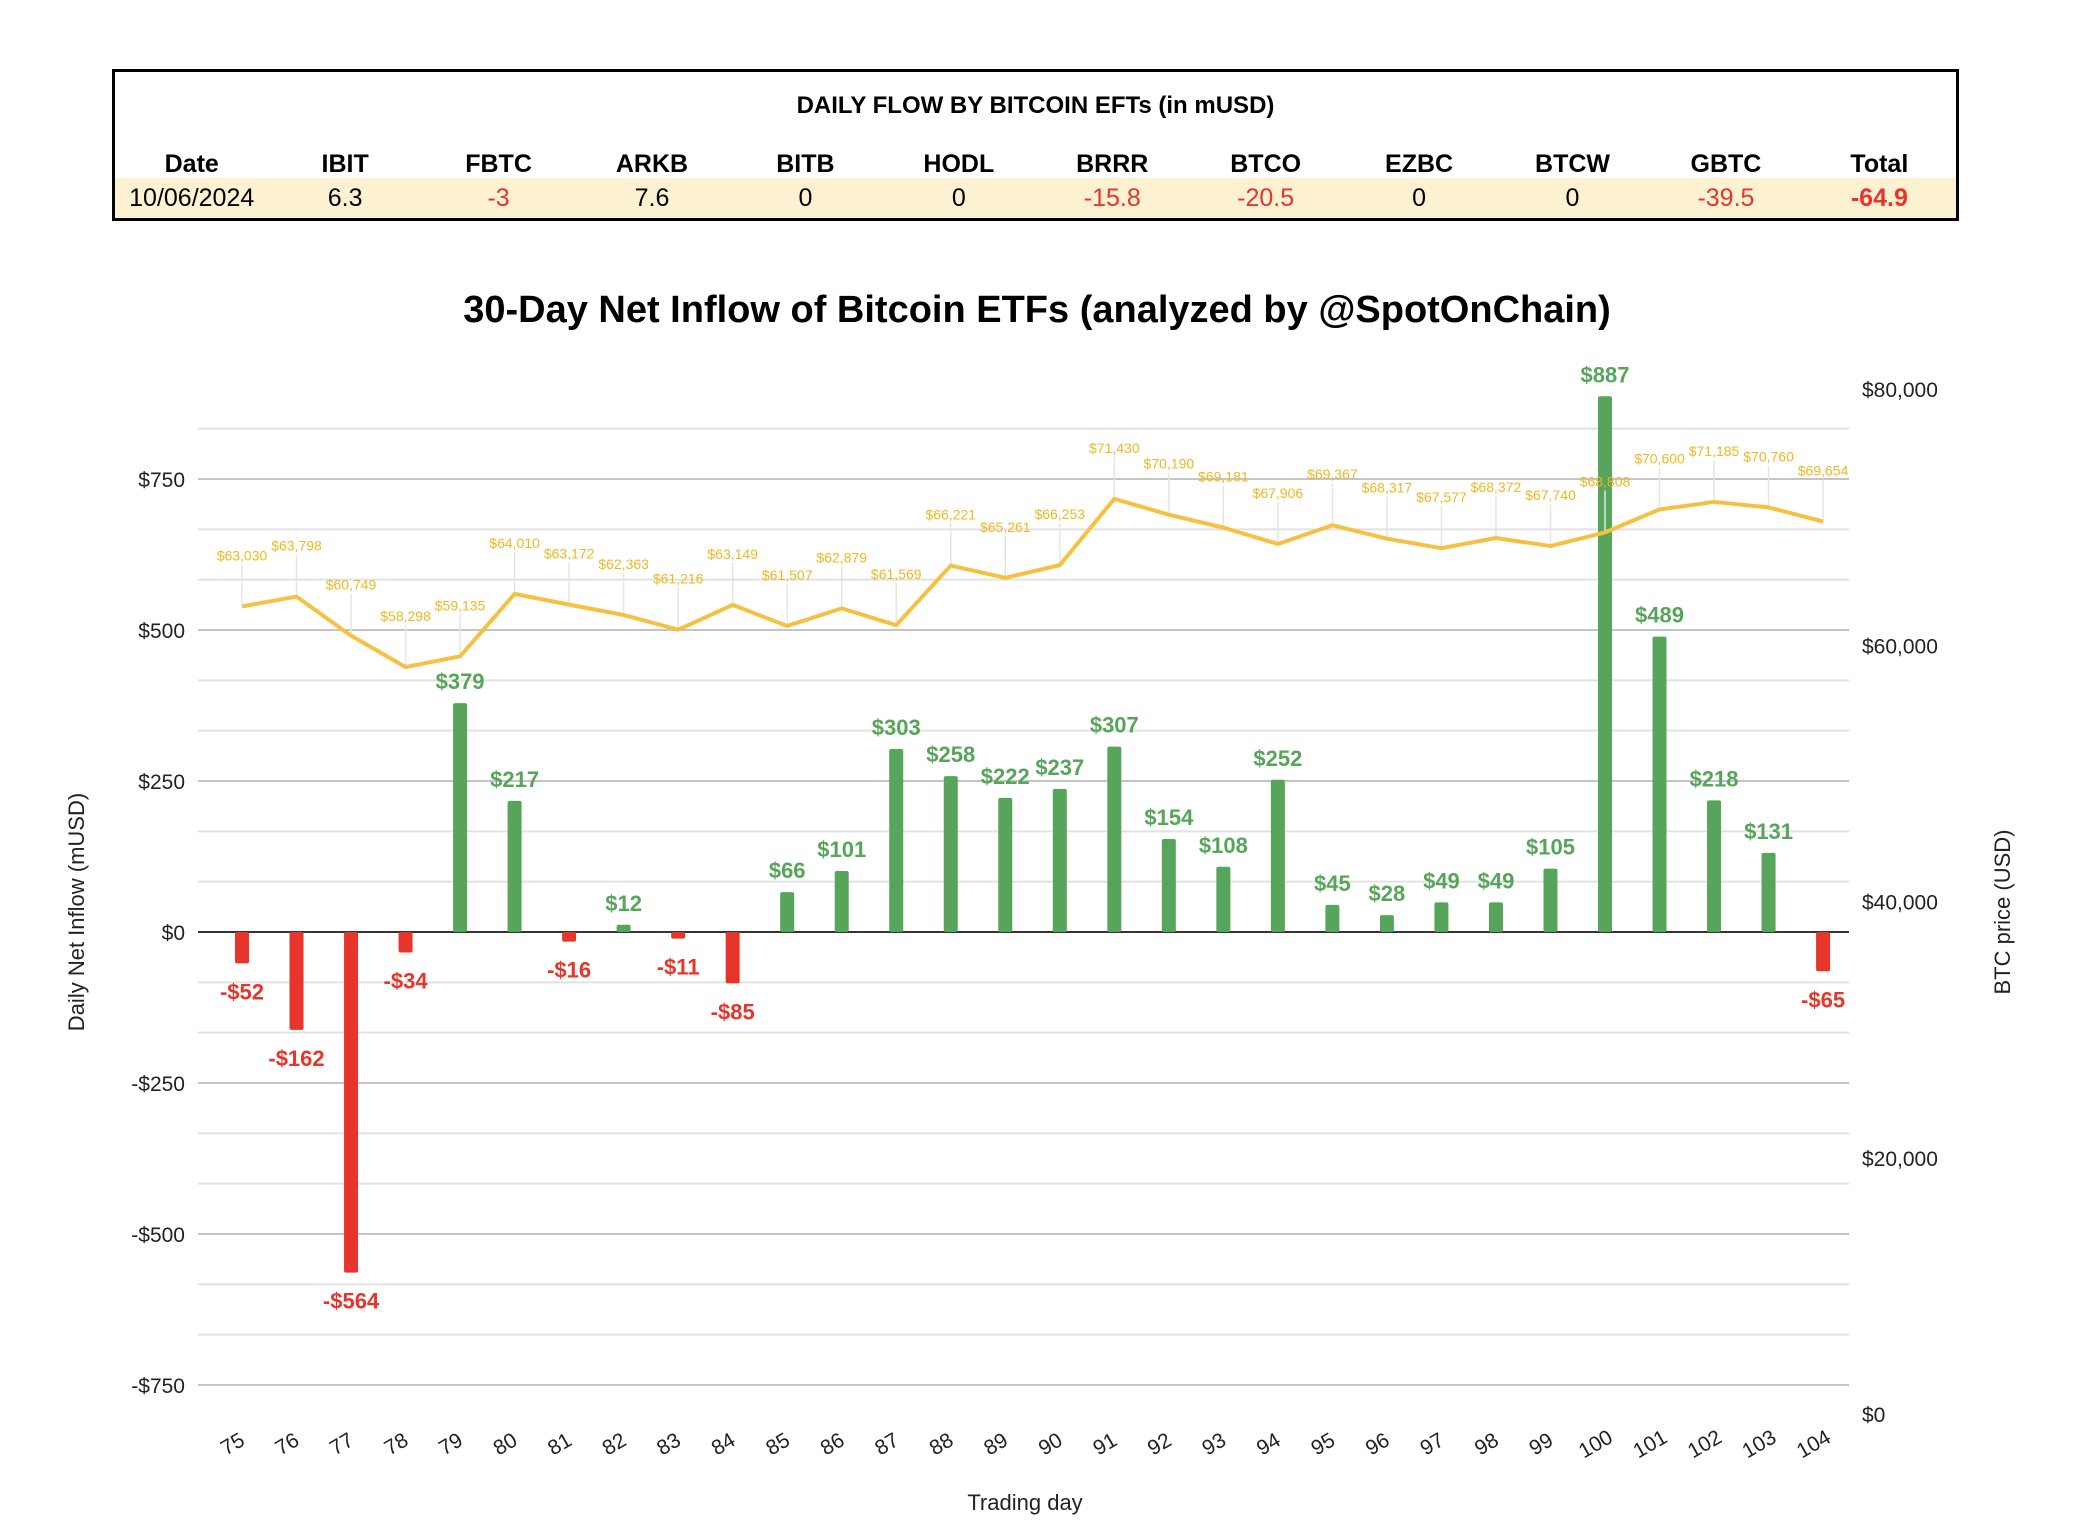 Image resolution: width=2074 pixels, height=1532 pixels. Describe the element at coordinates (669, 1445) in the screenshot. I see `x-tick-label: 83` at that location.